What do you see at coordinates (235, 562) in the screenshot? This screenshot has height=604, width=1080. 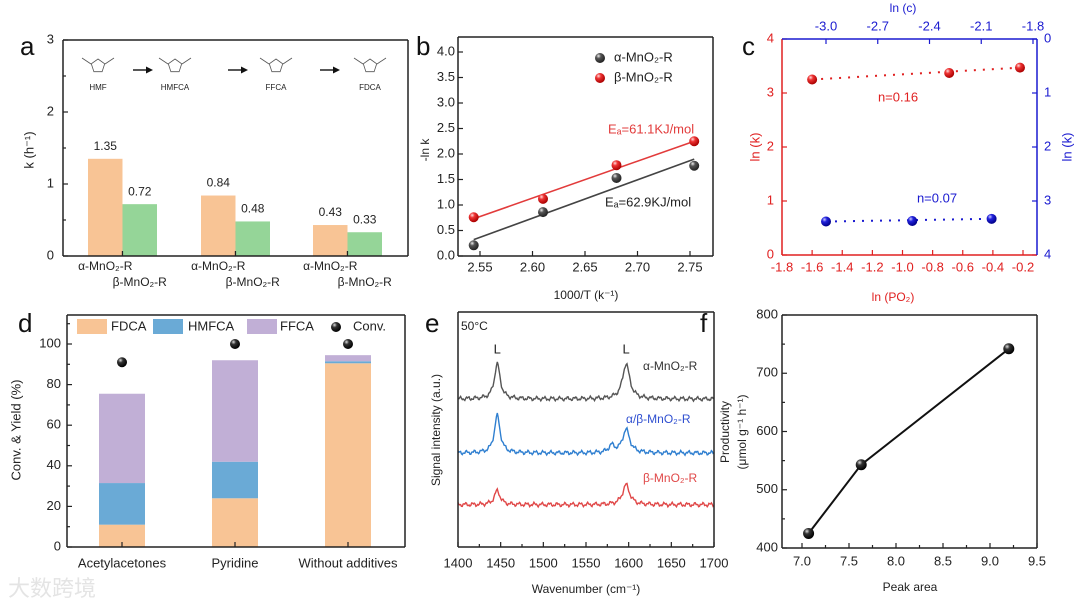 I see `x-tick-label: Pyridine` at bounding box center [235, 562].